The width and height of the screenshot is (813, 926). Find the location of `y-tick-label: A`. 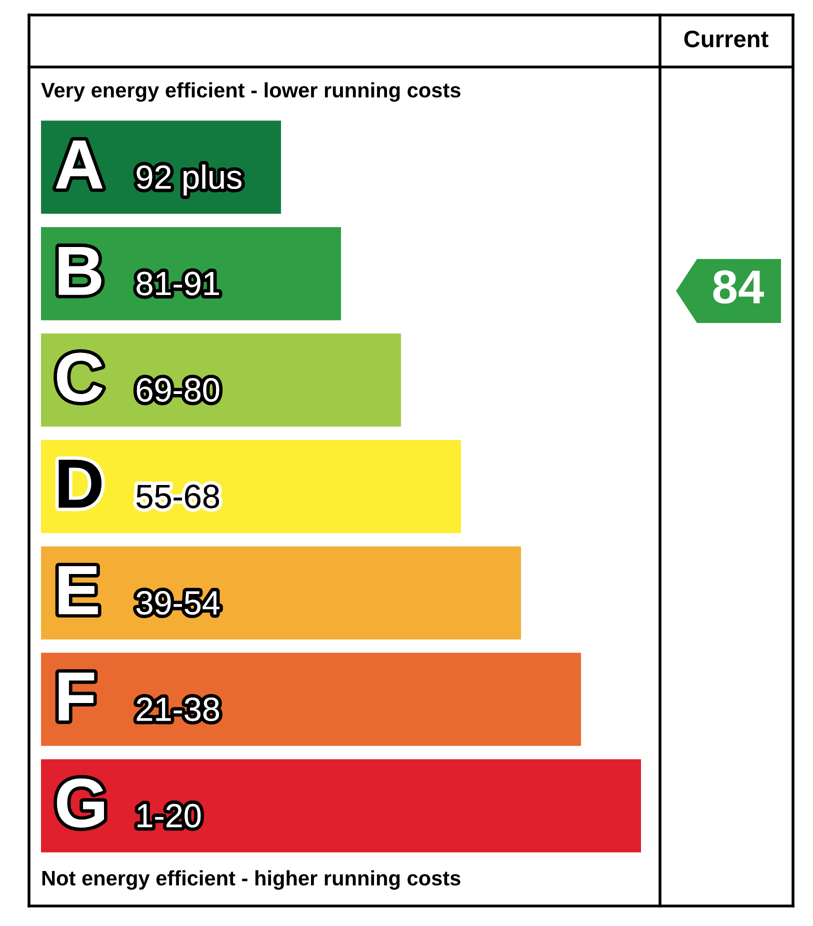

y-tick-label: A is located at coordinates (79, 164).